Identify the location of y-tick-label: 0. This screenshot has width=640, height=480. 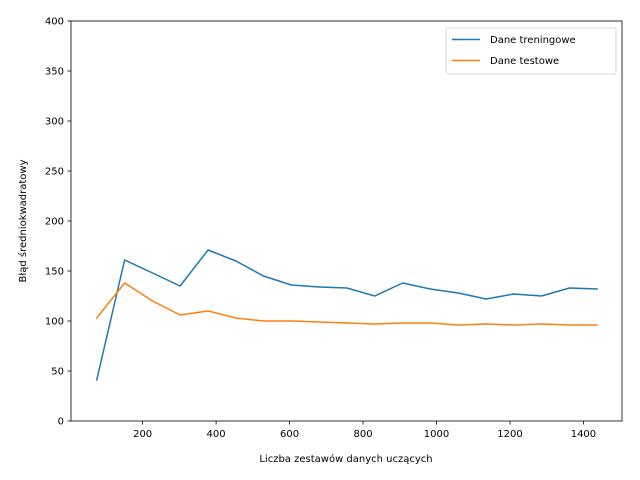
(61, 422).